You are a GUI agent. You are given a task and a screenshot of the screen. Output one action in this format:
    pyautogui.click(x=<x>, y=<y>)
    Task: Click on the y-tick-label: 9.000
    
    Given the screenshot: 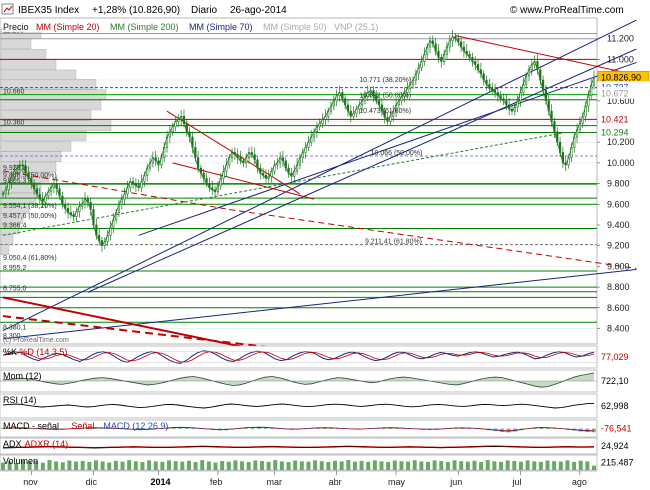 What is the action you would take?
    pyautogui.click(x=618, y=266)
    